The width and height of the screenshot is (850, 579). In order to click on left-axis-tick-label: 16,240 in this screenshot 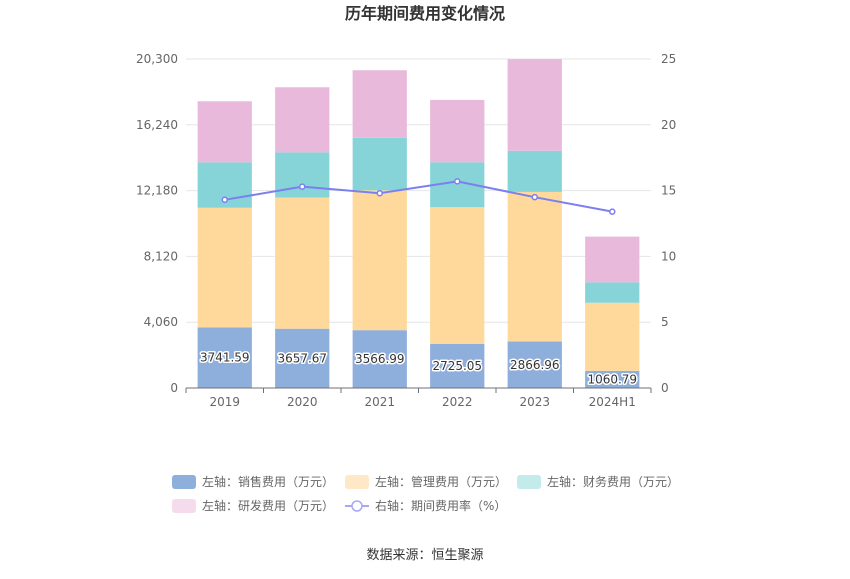, I will do `click(157, 125)`.